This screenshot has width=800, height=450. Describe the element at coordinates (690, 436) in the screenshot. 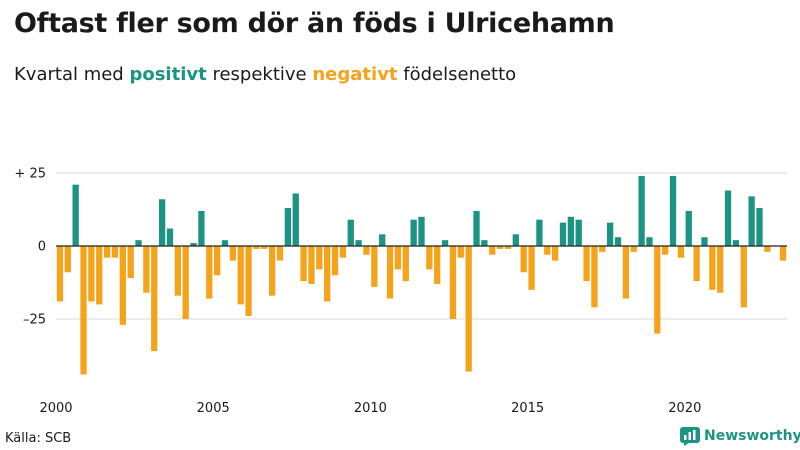

I see `newsworthy-logo-icon` at that location.